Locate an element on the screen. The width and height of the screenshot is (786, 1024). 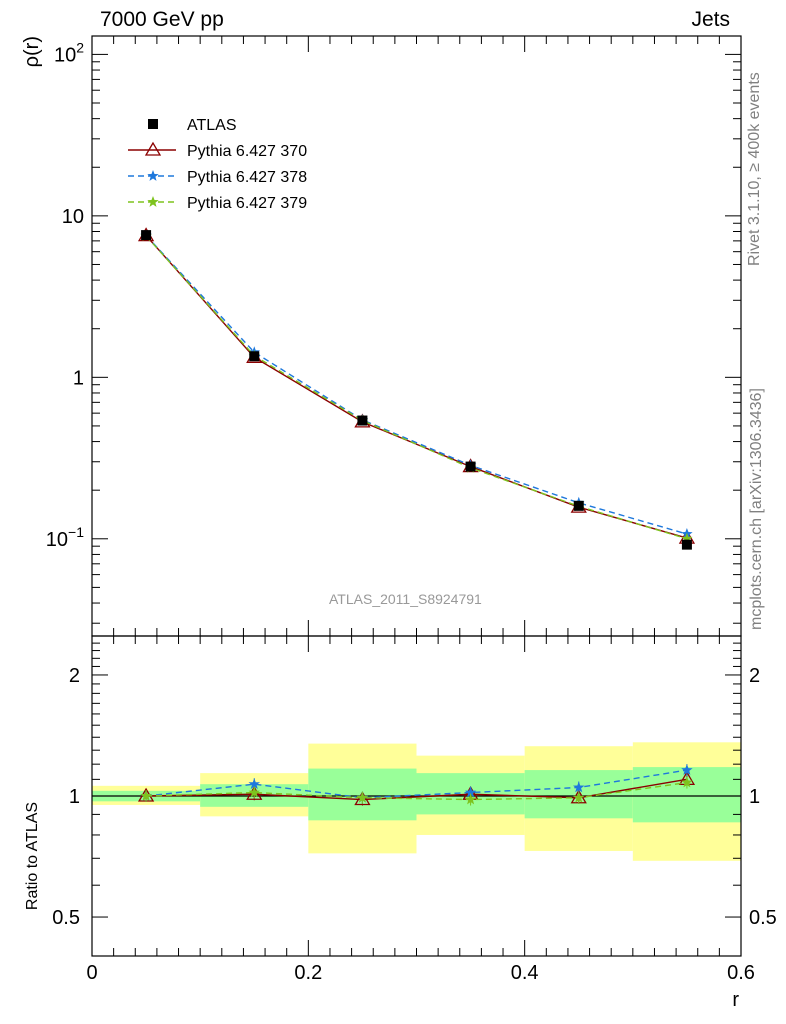
y-tick-label: 1 is located at coordinates (78, 378).